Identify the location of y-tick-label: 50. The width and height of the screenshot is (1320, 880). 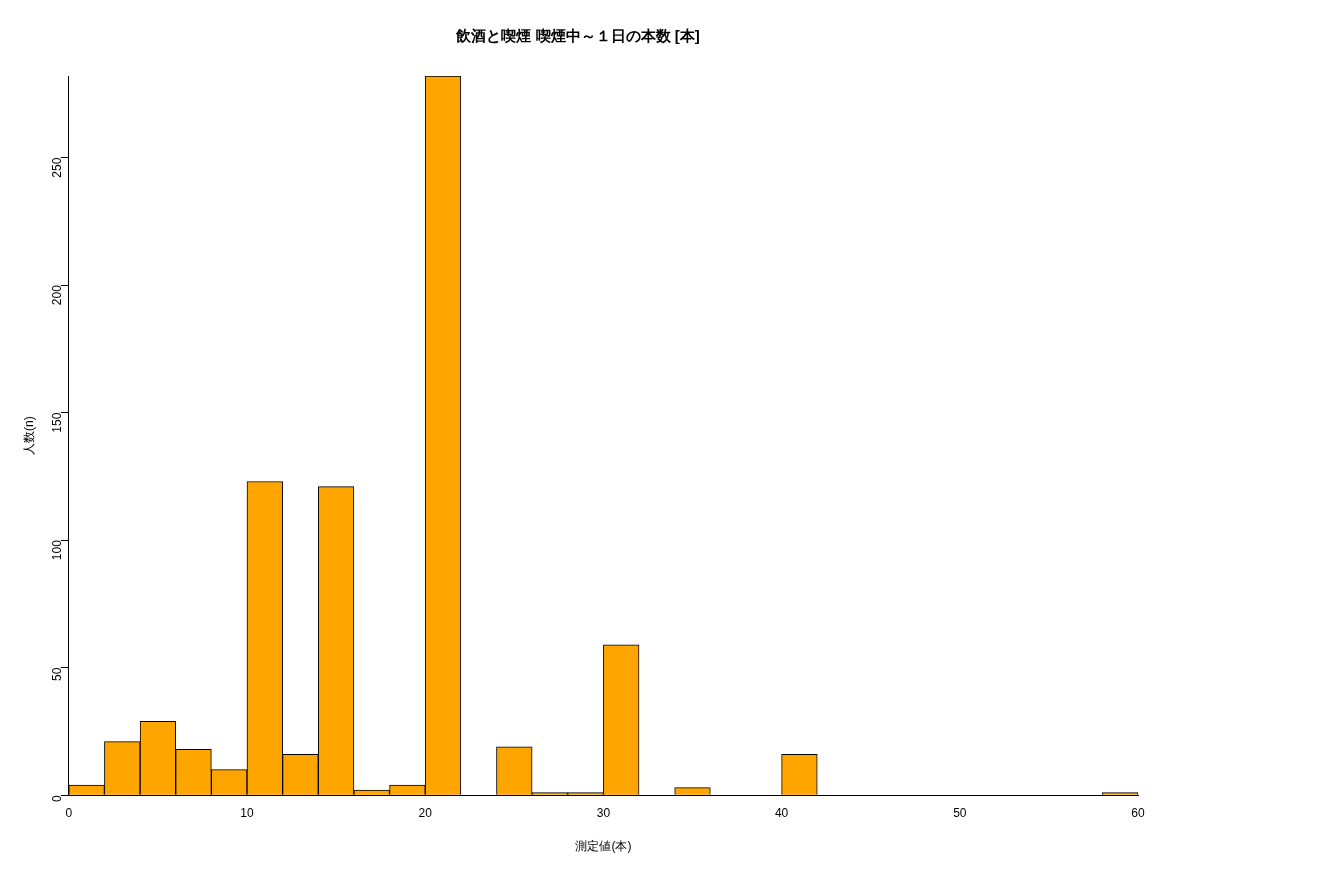
(57, 674).